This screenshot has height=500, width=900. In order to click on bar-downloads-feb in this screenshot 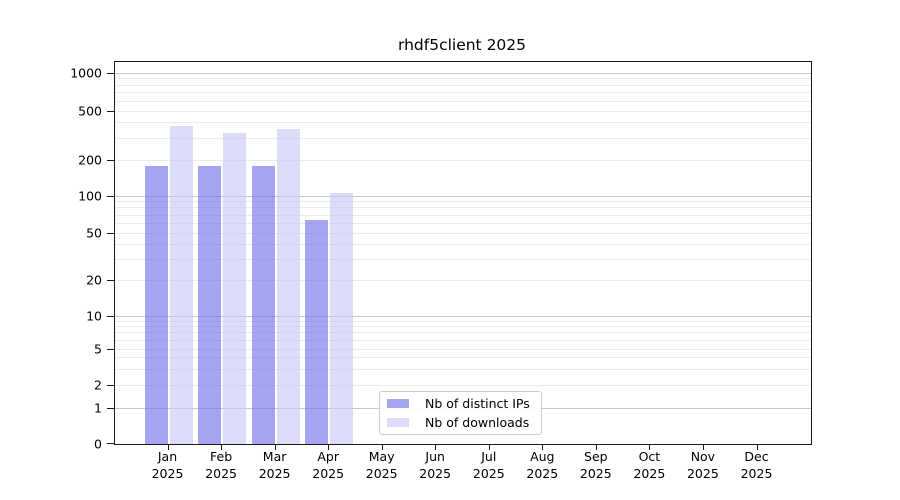, I will do `click(235, 288)`.